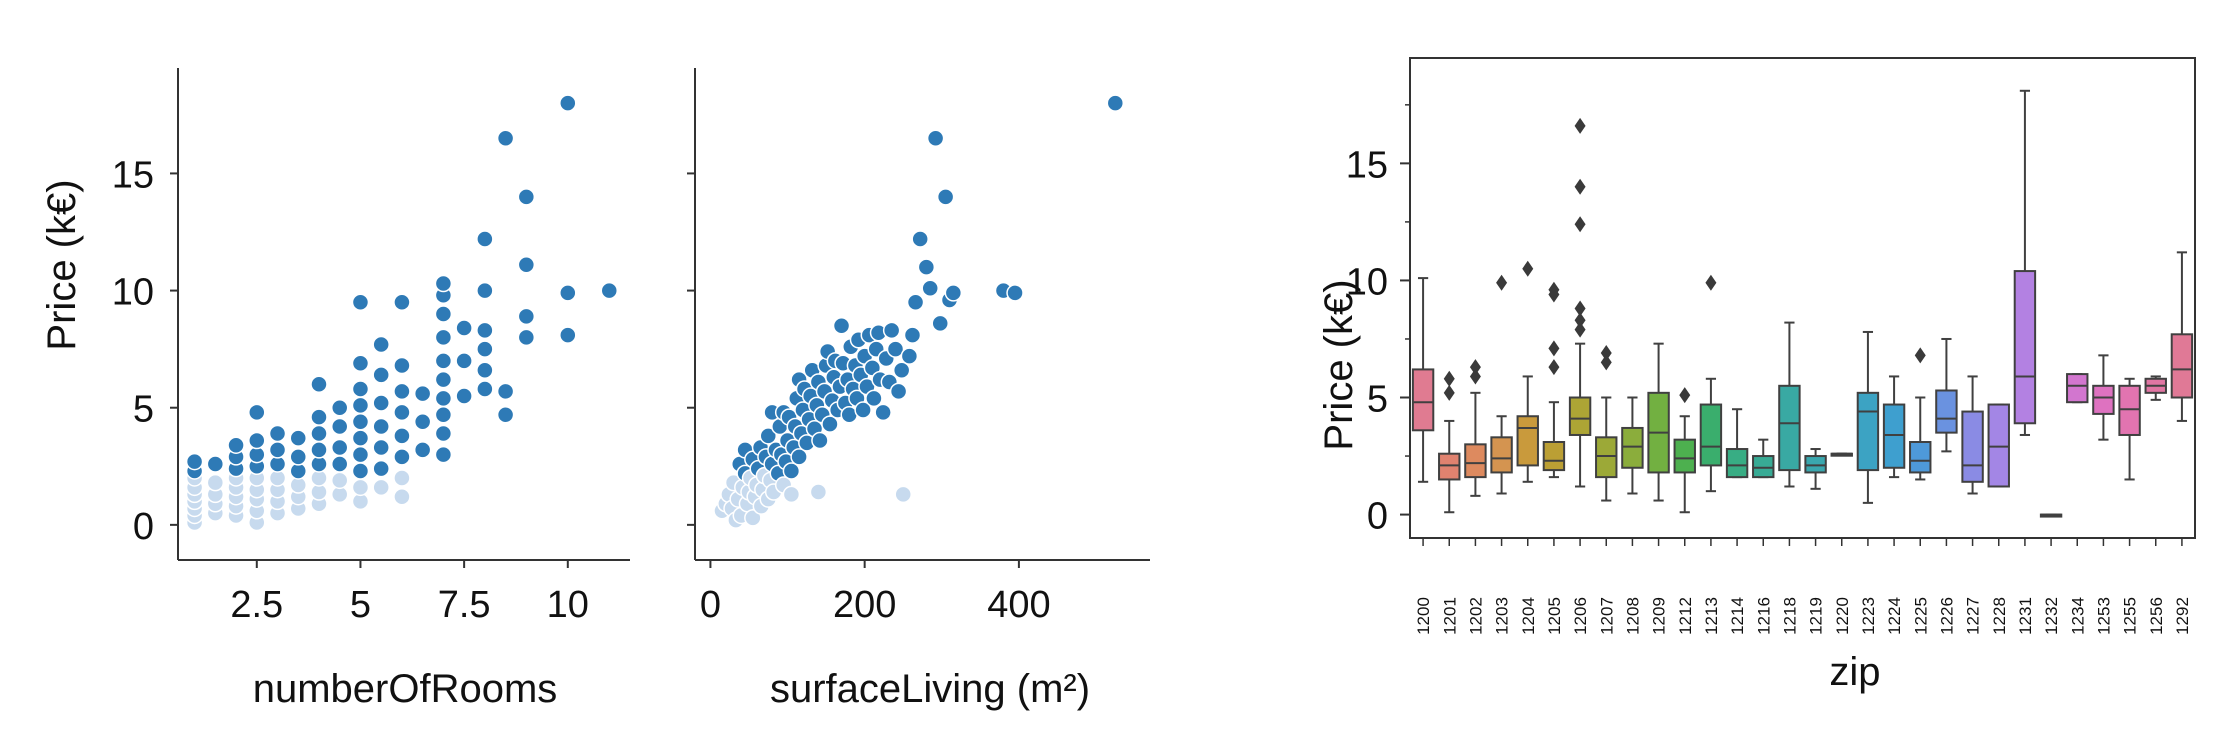  I want to click on rooms-y-axis-label: Price (k€), so click(62, 264).